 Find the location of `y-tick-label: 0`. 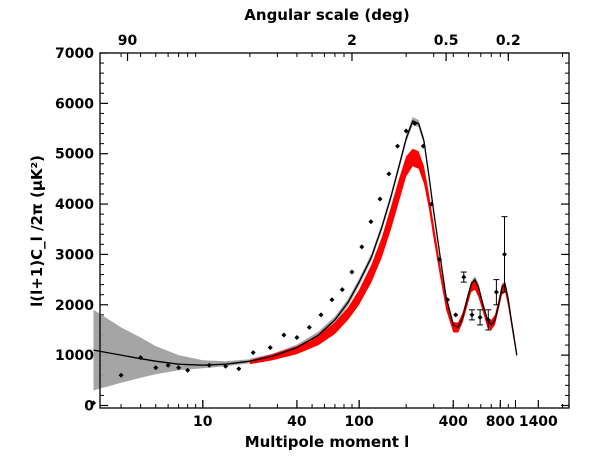

y-tick-label: 0 is located at coordinates (89, 406).